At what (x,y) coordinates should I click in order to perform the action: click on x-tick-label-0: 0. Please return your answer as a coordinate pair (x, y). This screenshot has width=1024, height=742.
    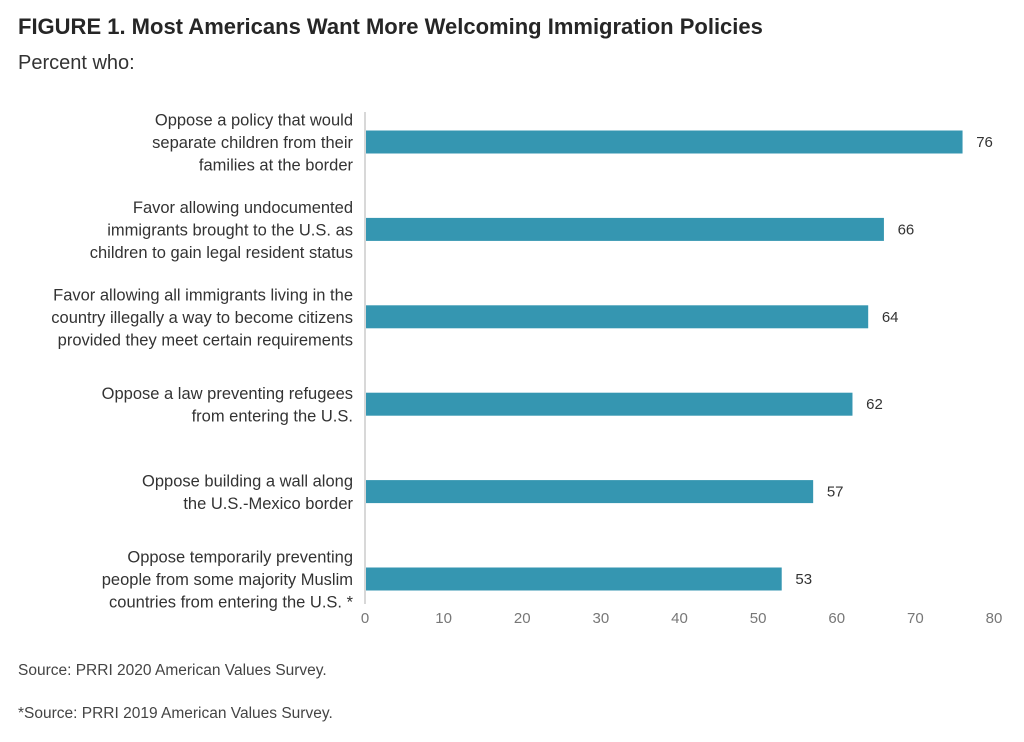
    Looking at the image, I should click on (365, 618).